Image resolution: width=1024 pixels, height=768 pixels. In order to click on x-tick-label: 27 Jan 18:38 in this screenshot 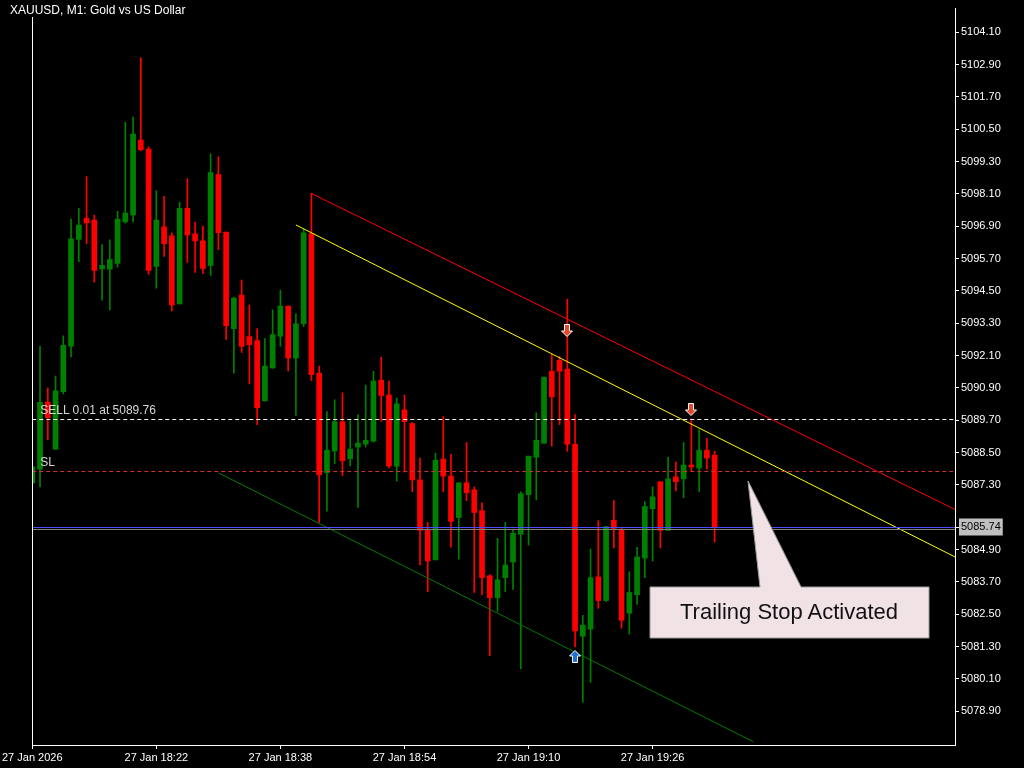, I will do `click(280, 756)`.